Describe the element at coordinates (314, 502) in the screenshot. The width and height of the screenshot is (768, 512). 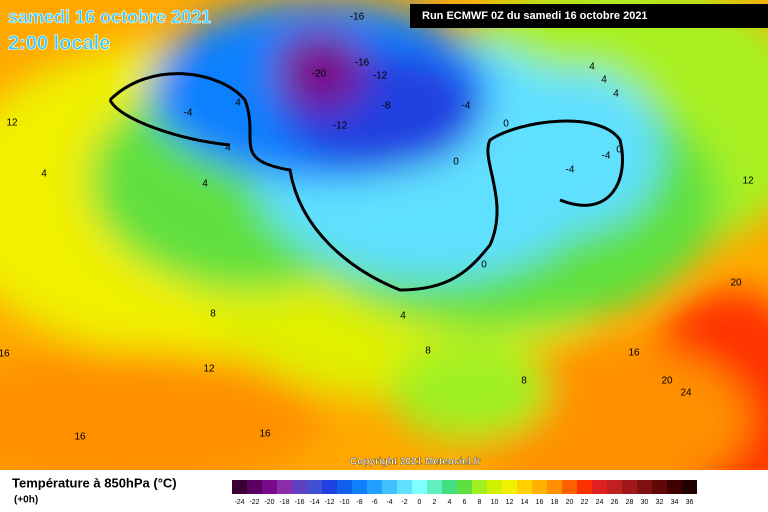
I see `scale-label: -14` at that location.